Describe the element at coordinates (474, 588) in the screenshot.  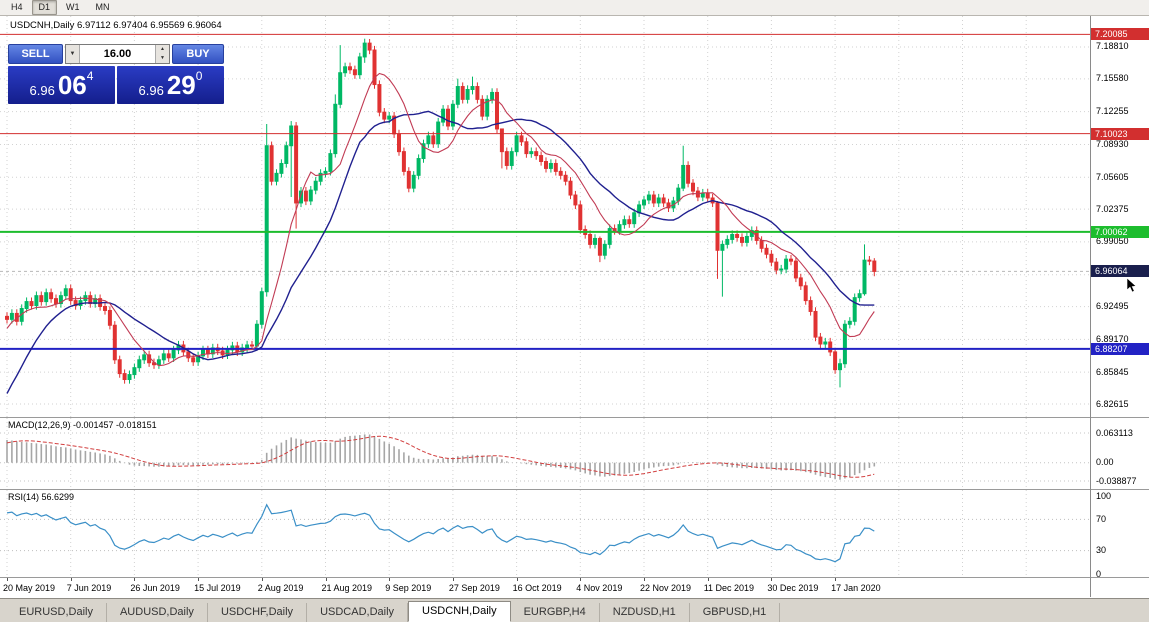
I see `time-axis-label: 27 Sep 2019` at that location.